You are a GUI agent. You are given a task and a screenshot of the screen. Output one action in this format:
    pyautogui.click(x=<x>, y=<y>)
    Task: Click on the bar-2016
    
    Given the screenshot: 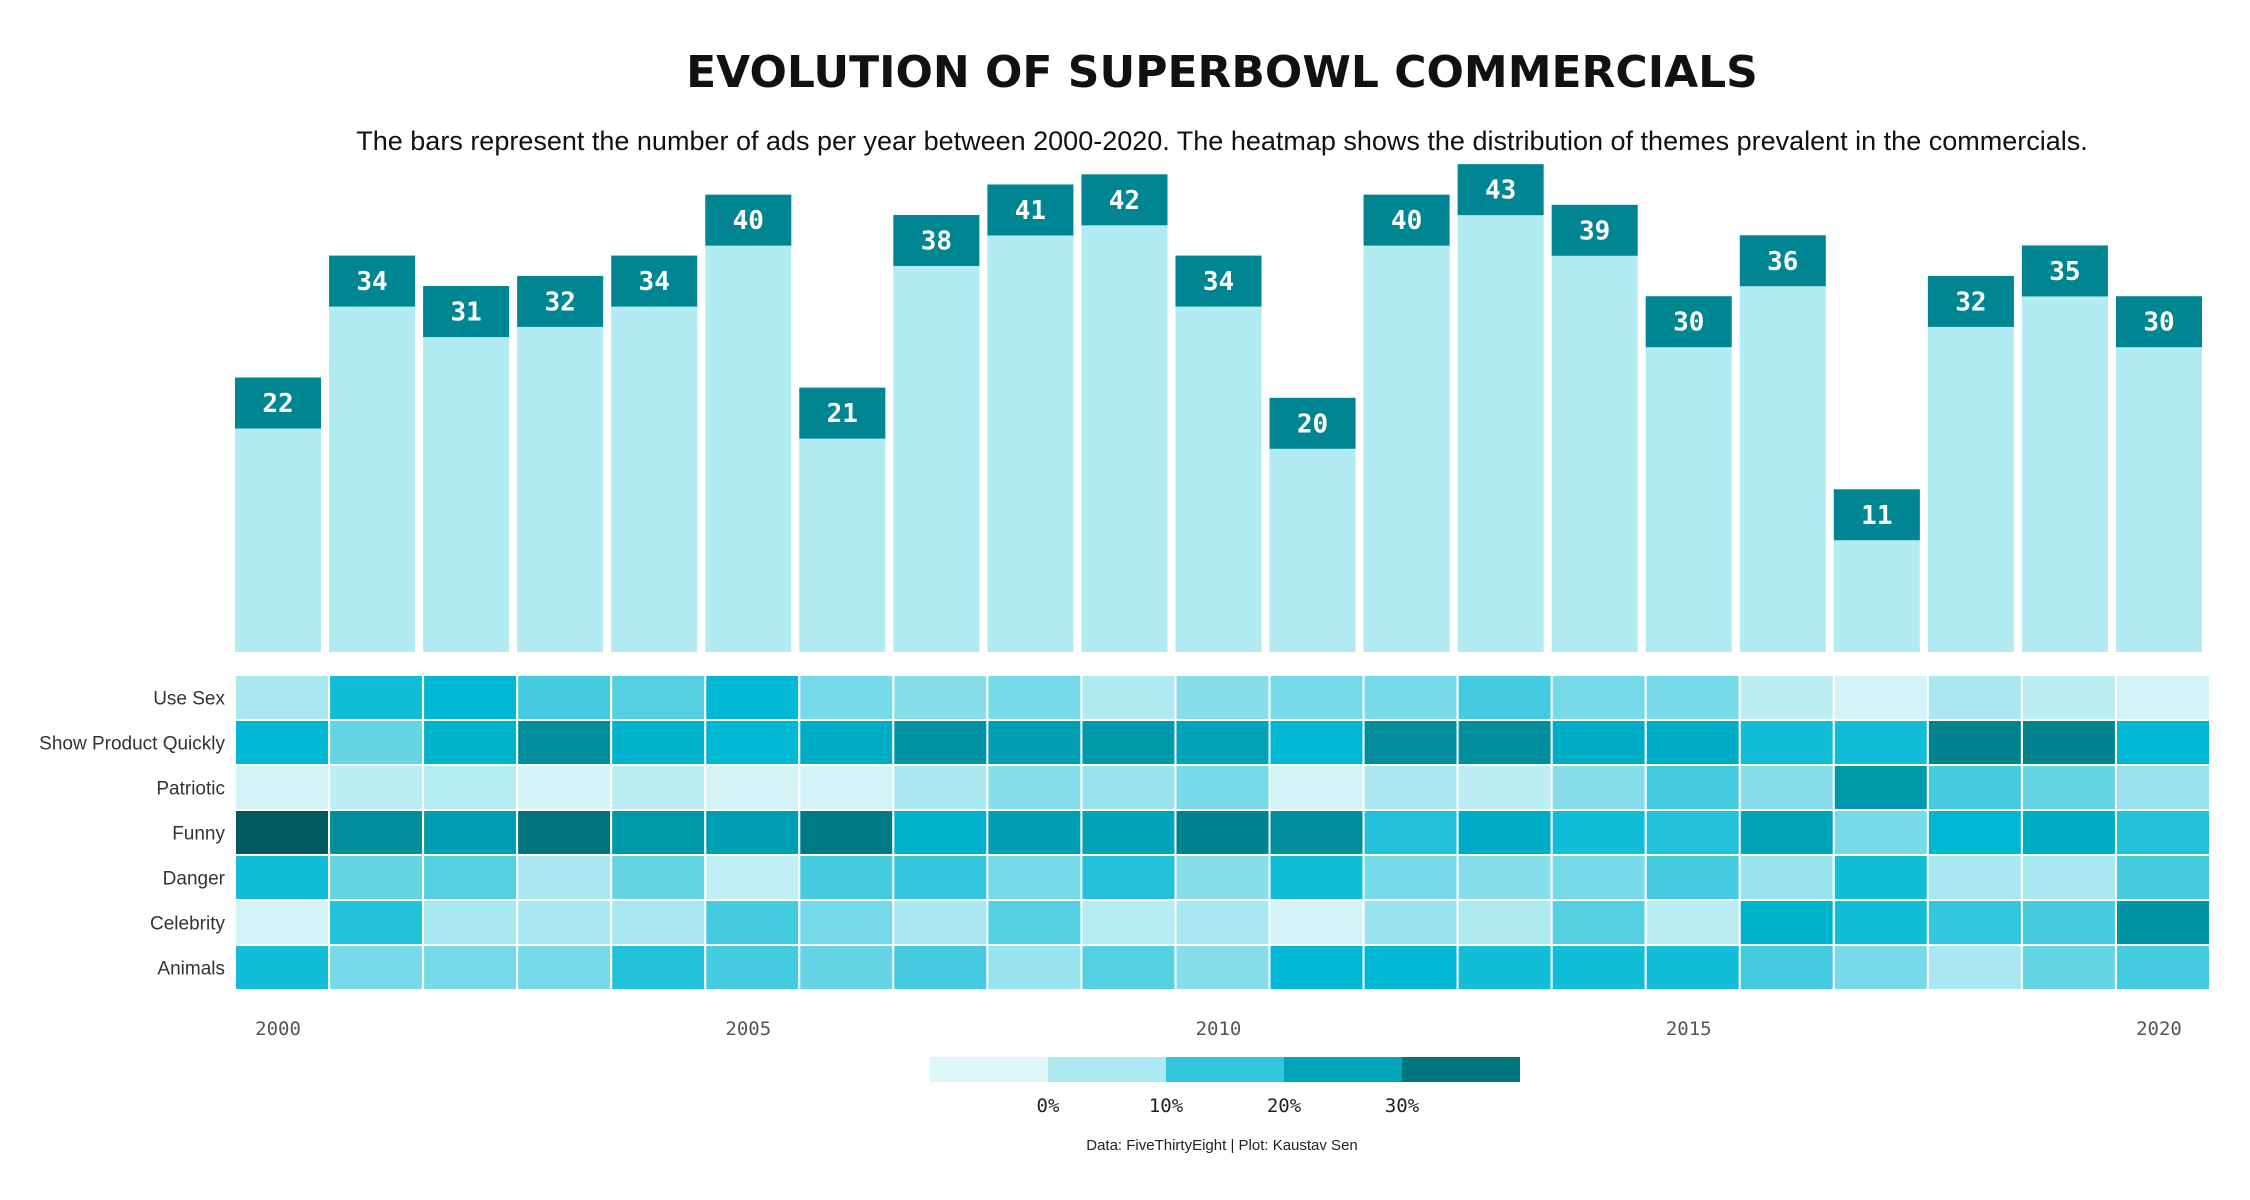 What is the action you would take?
    pyautogui.click(x=1782, y=469)
    